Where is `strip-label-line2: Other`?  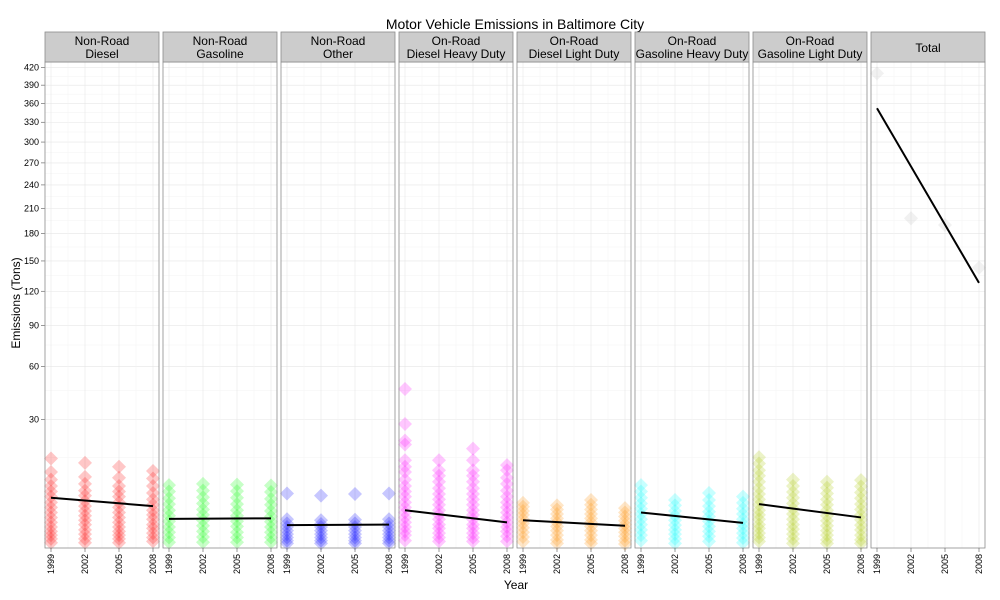 strip-label-line2: Other is located at coordinates (338, 54).